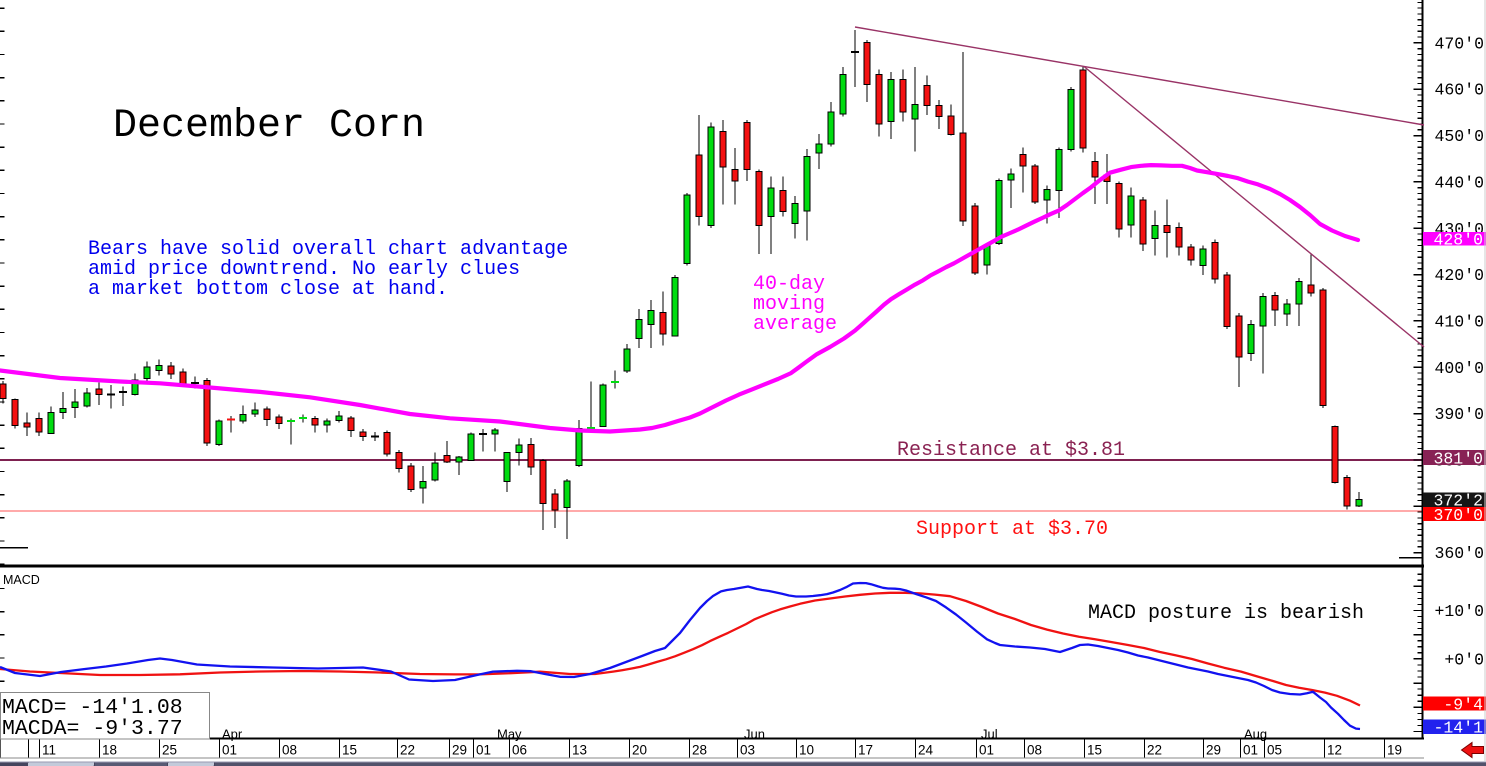 This screenshot has width=1486, height=766. What do you see at coordinates (989, 734) in the screenshot?
I see `svg-text: Jul` at bounding box center [989, 734].